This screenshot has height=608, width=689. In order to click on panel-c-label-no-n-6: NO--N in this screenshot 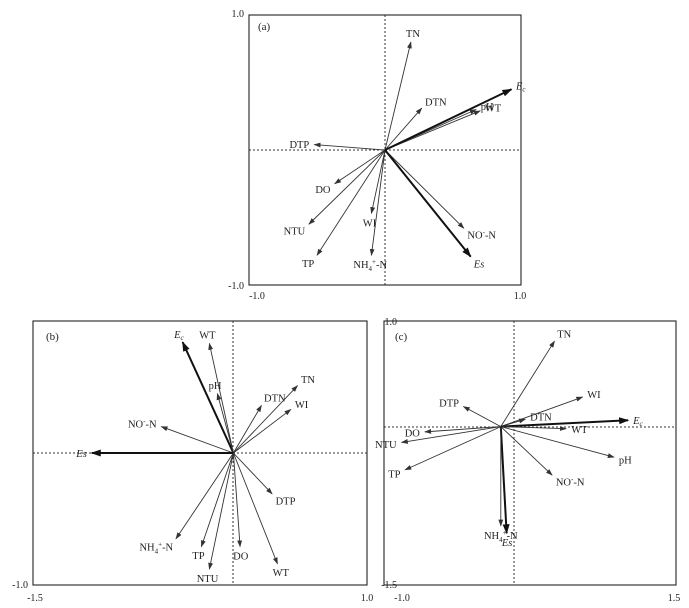, I will do `click(570, 481)`.